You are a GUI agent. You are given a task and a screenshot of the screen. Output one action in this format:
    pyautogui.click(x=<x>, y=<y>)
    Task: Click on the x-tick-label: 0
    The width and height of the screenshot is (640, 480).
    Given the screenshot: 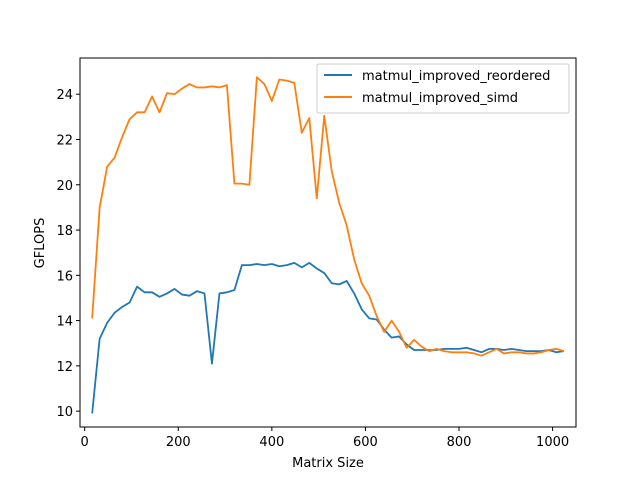 What is the action you would take?
    pyautogui.click(x=85, y=442)
    